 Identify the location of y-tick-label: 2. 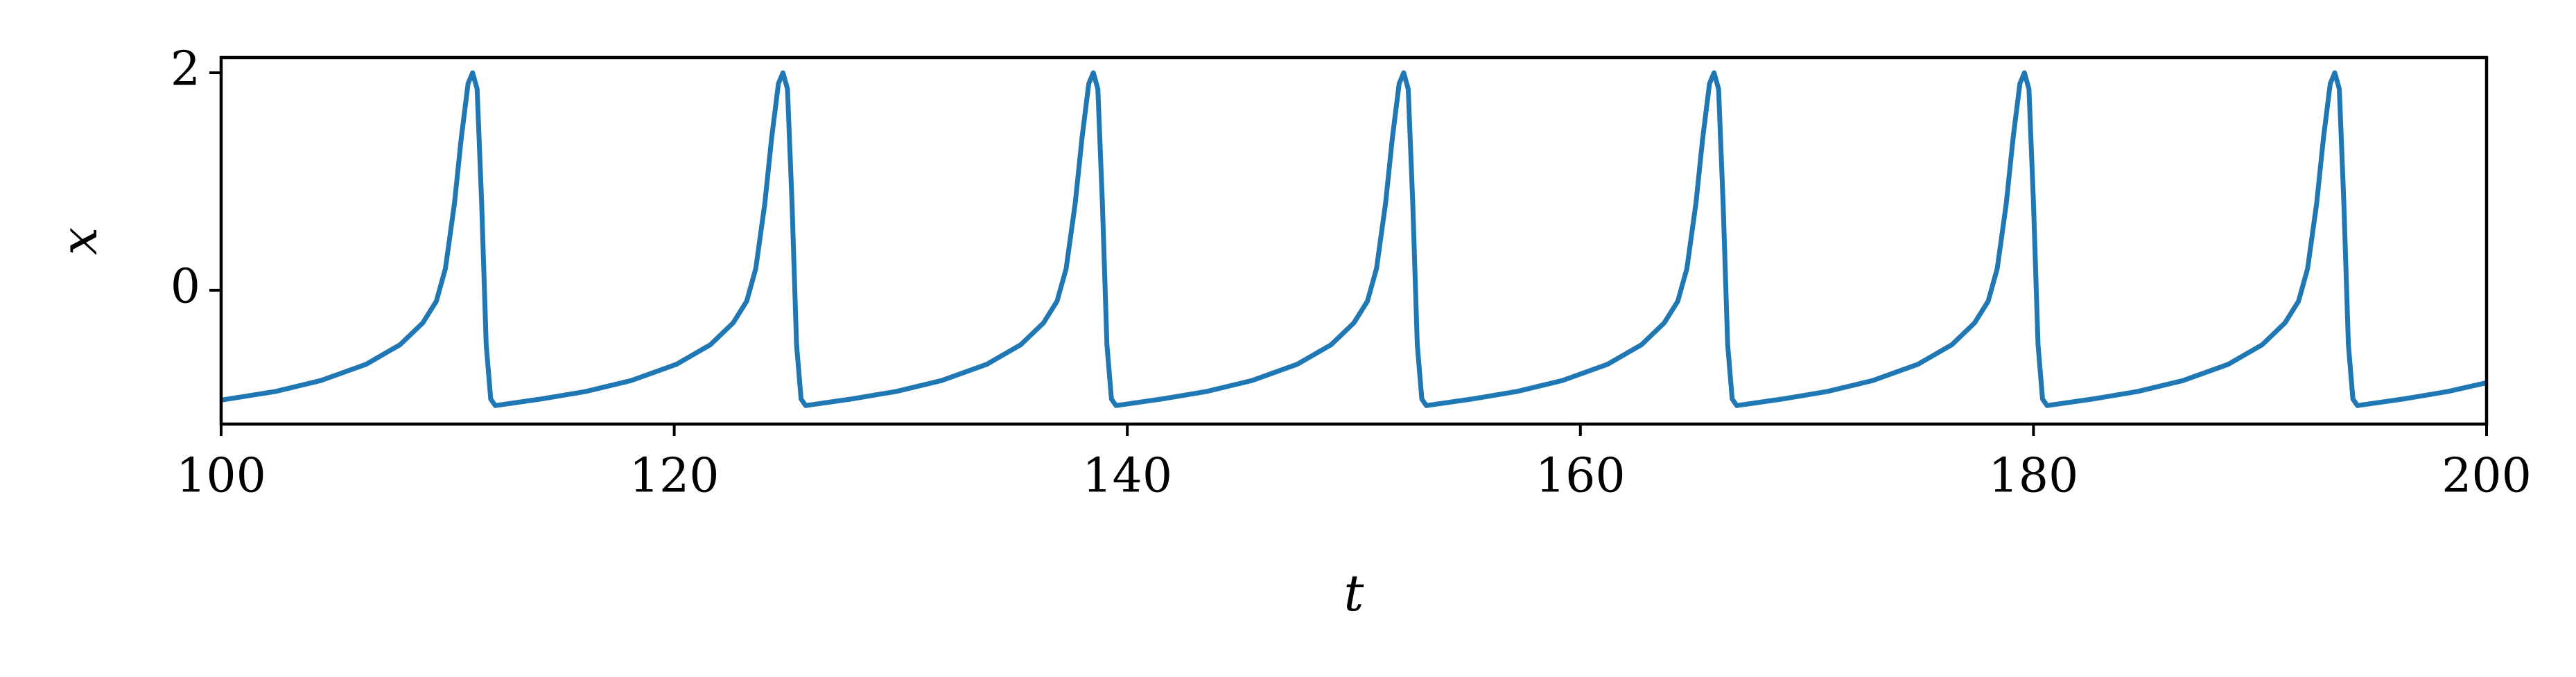
(185, 69).